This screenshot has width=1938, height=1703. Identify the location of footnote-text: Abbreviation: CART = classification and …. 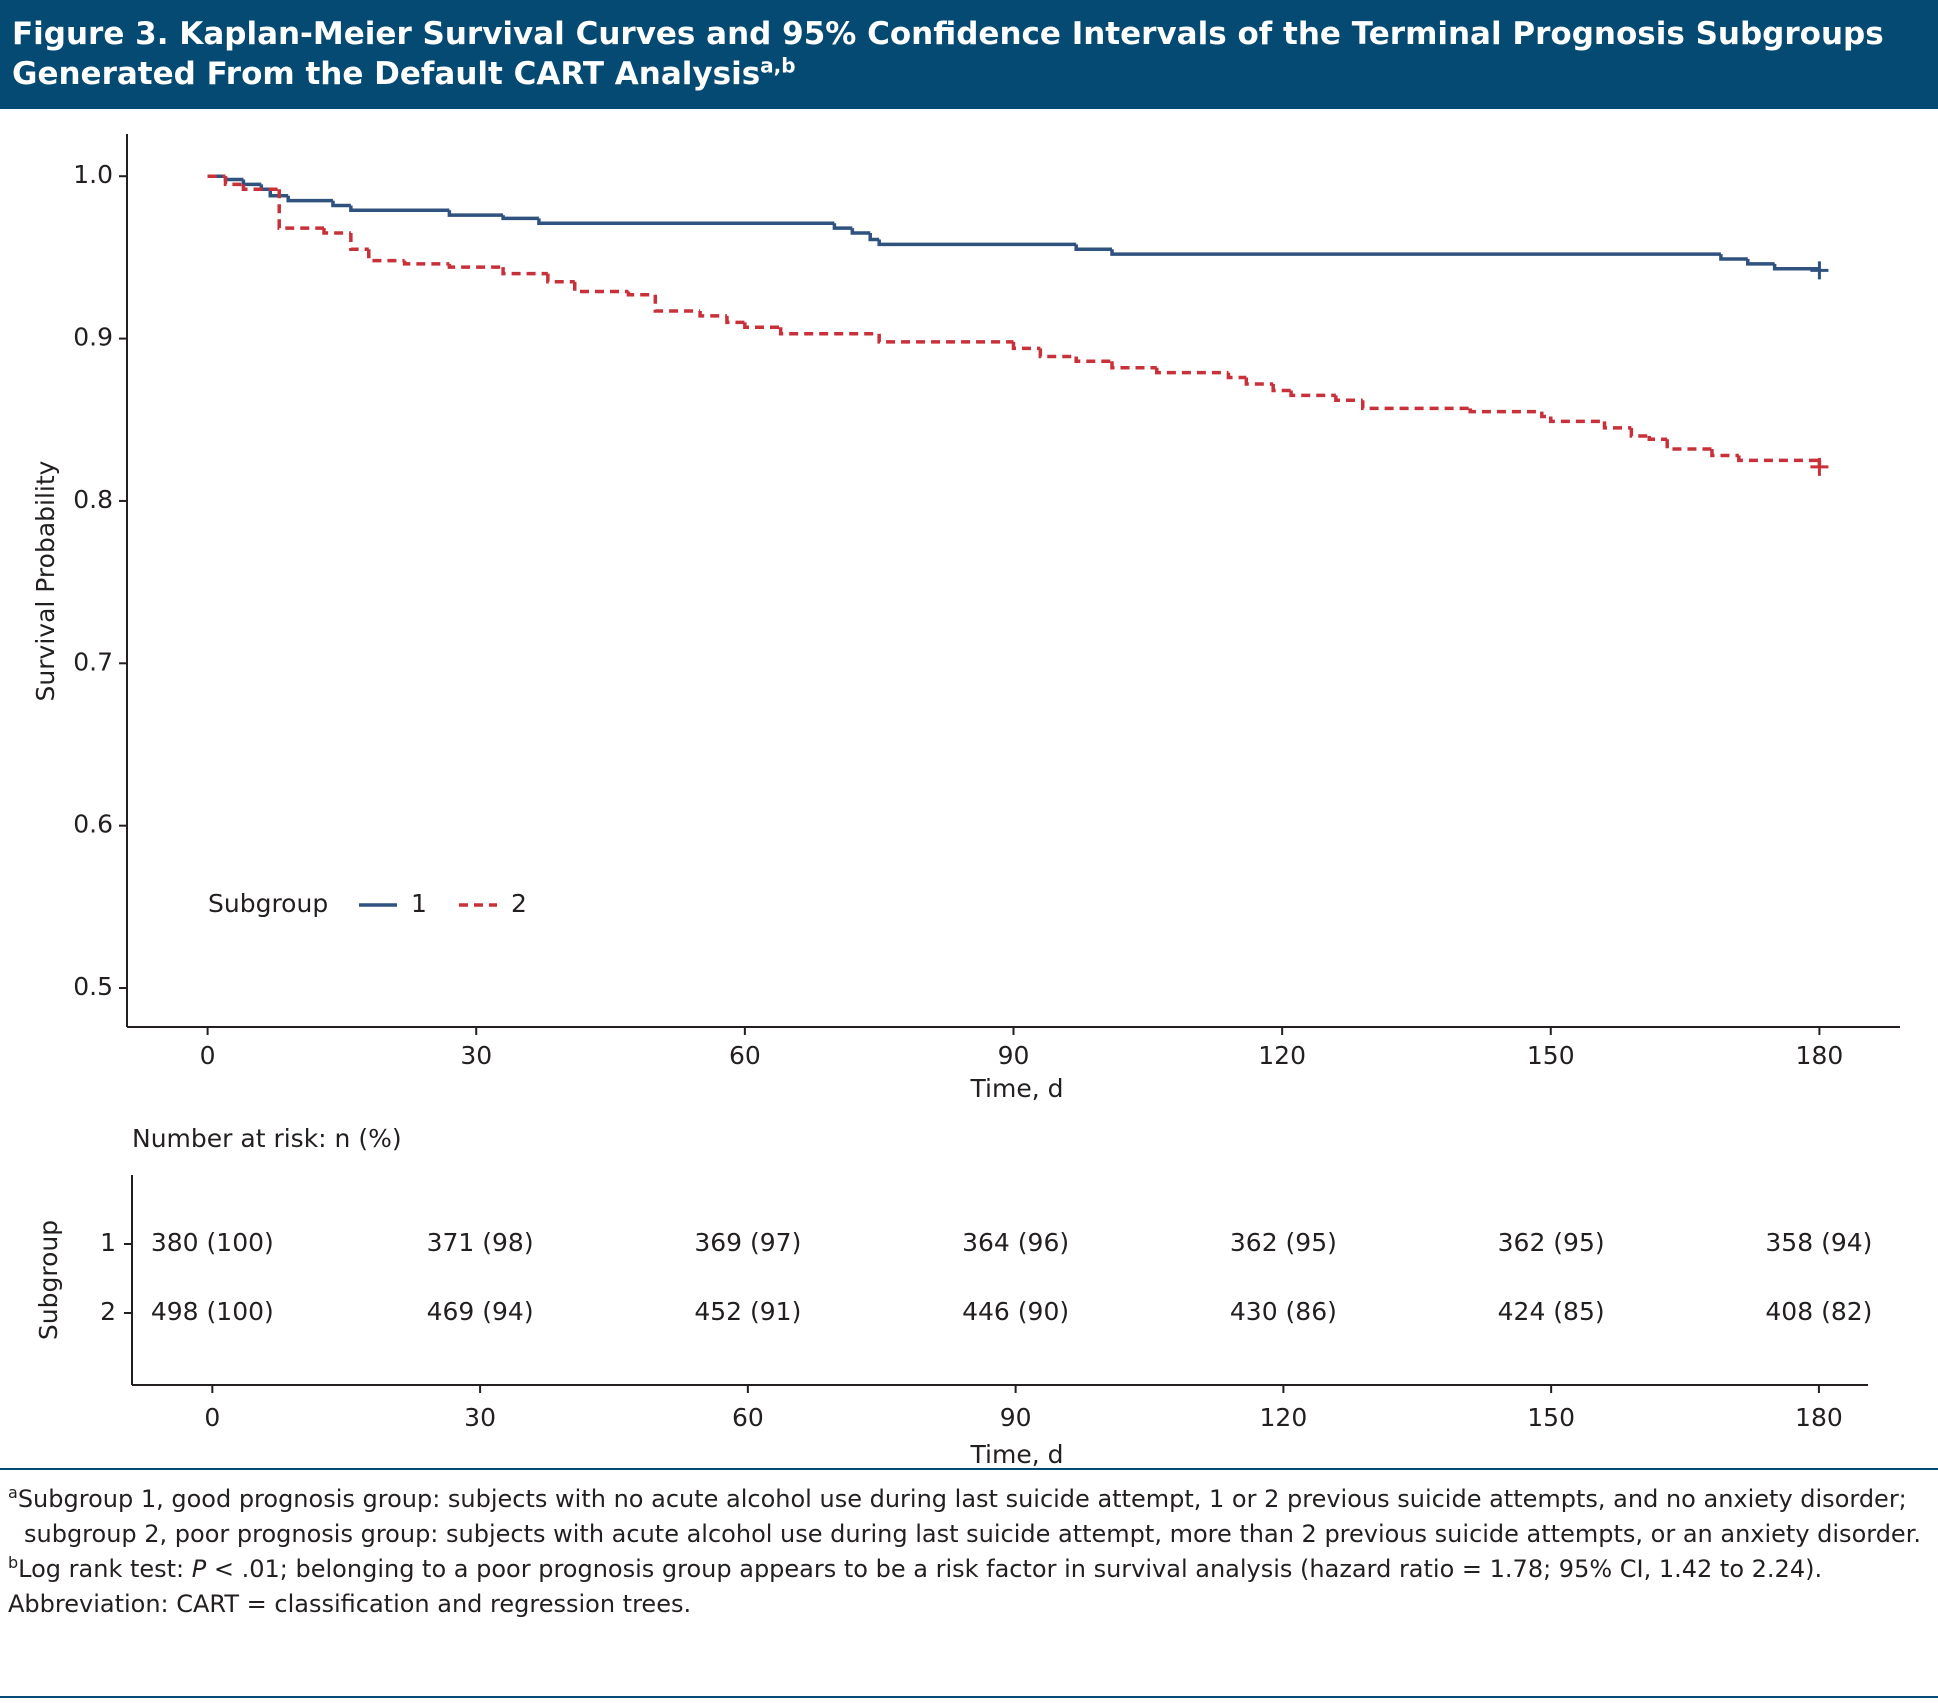
(350, 1604).